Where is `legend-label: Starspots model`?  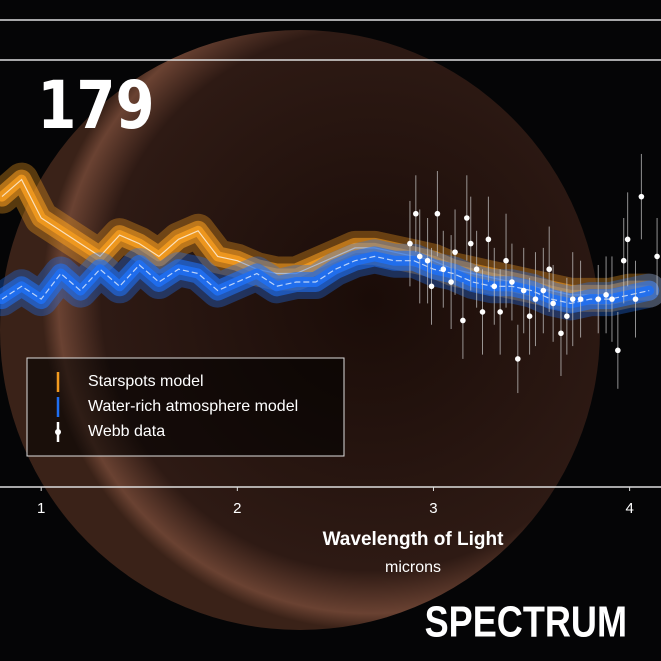
legend-label: Starspots model is located at coordinates (146, 381).